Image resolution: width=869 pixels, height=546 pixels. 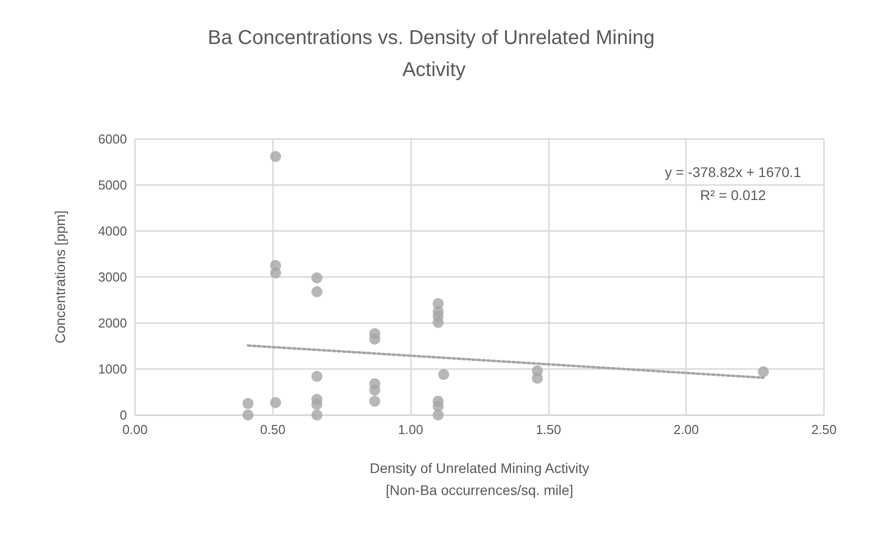 What do you see at coordinates (733, 172) in the screenshot?
I see `annotation: y = -378.82x + 1670.1` at bounding box center [733, 172].